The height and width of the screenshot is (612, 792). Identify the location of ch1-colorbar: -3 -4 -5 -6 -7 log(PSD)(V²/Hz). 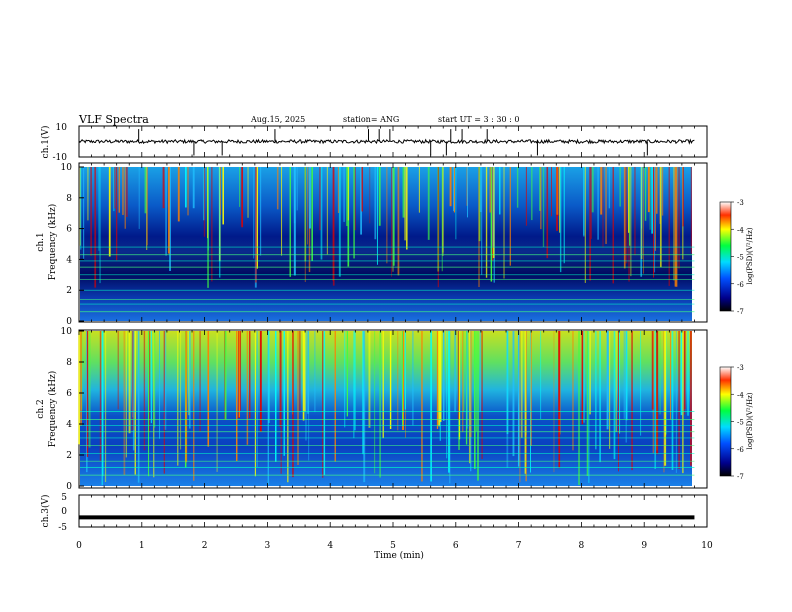
(736, 257).